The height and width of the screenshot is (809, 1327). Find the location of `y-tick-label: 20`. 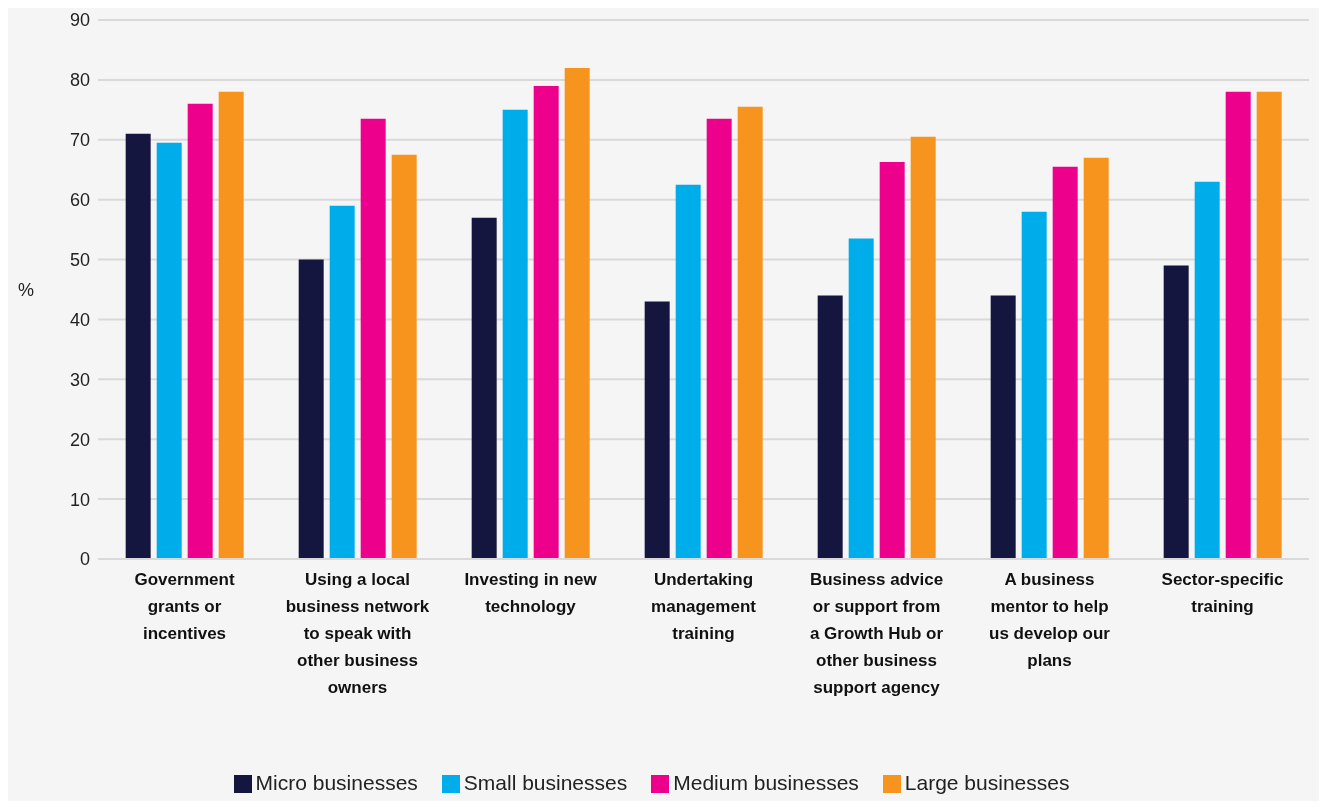

y-tick-label: 20 is located at coordinates (79, 439).